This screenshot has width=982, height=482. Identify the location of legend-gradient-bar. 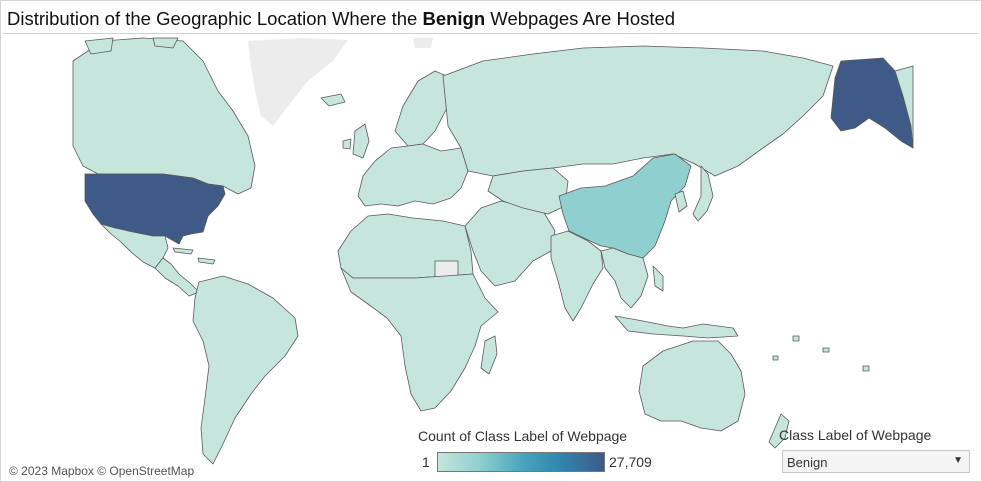
(521, 462).